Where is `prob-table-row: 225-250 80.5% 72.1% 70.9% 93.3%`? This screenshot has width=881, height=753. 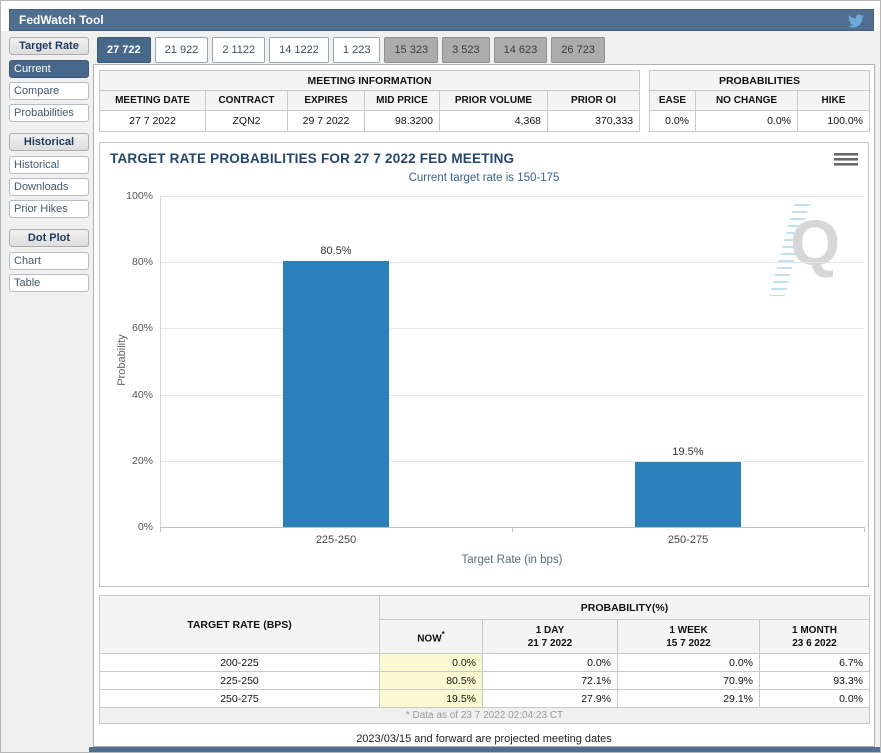 prob-table-row: 225-250 80.5% 72.1% 70.9% 93.3% is located at coordinates (484, 680).